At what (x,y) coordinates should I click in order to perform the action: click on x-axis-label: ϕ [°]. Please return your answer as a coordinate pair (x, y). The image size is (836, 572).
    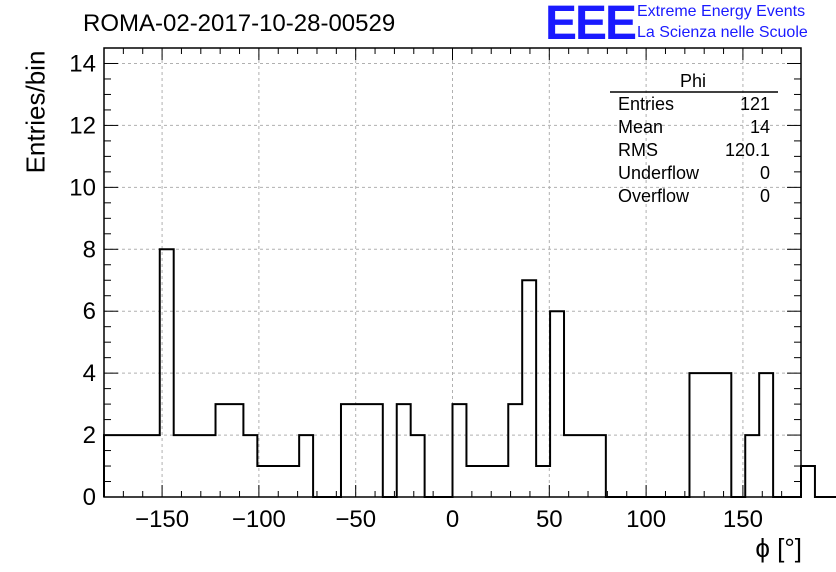
    Looking at the image, I should click on (778, 548).